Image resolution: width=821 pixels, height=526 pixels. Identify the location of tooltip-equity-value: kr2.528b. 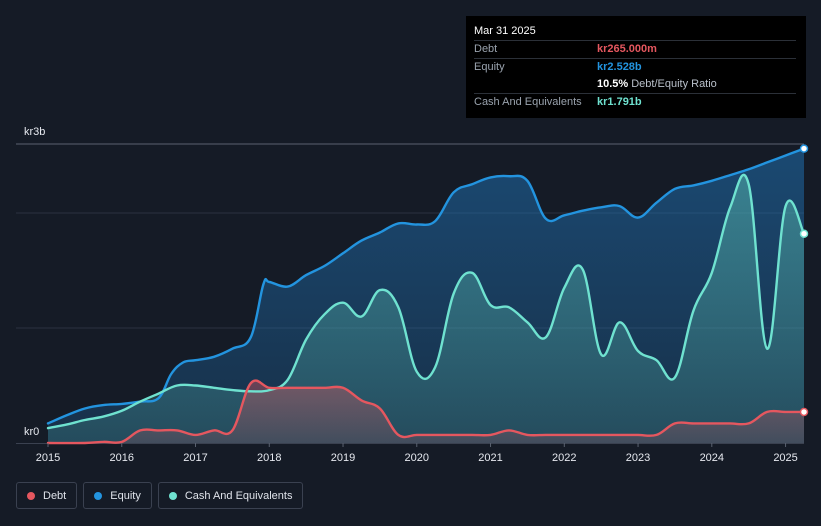
(619, 67).